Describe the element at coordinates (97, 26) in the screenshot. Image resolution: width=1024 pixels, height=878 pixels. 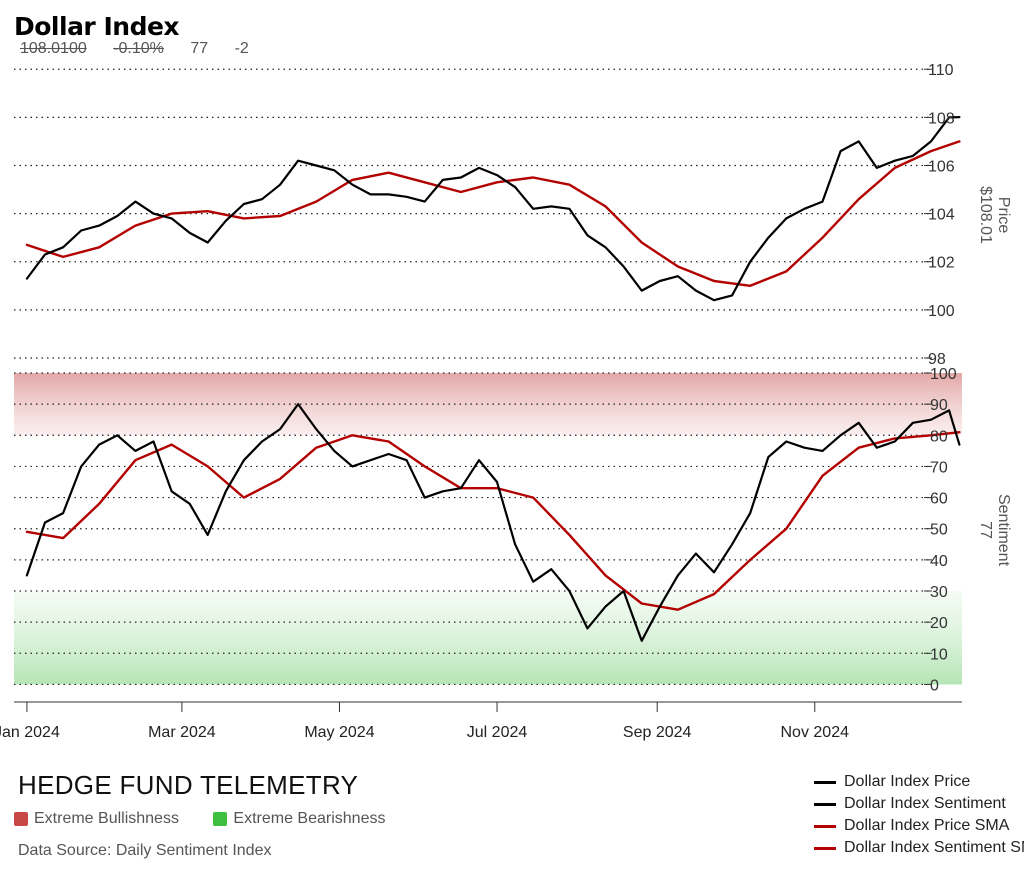
I see `chart-title: Dollar Index` at that location.